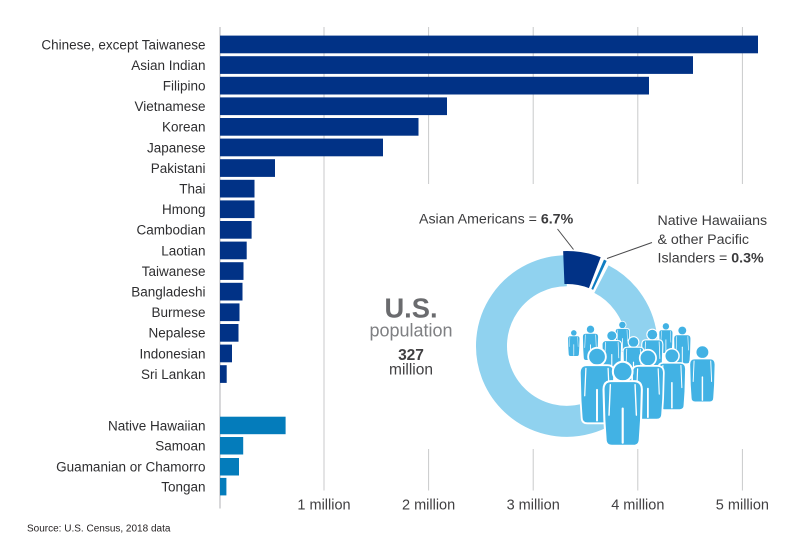 The image size is (800, 550). What do you see at coordinates (176, 333) in the screenshot?
I see `svg-text: Nepalese` at bounding box center [176, 333].